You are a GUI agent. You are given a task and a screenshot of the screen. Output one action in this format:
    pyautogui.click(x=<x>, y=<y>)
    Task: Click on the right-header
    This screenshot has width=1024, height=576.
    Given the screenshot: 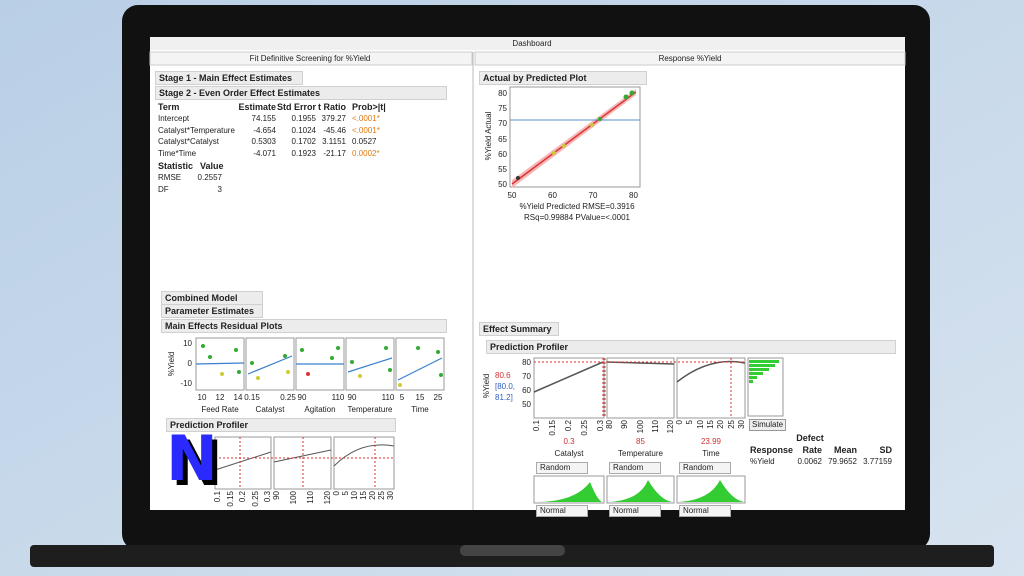 What is the action you would take?
    pyautogui.click(x=690, y=58)
    